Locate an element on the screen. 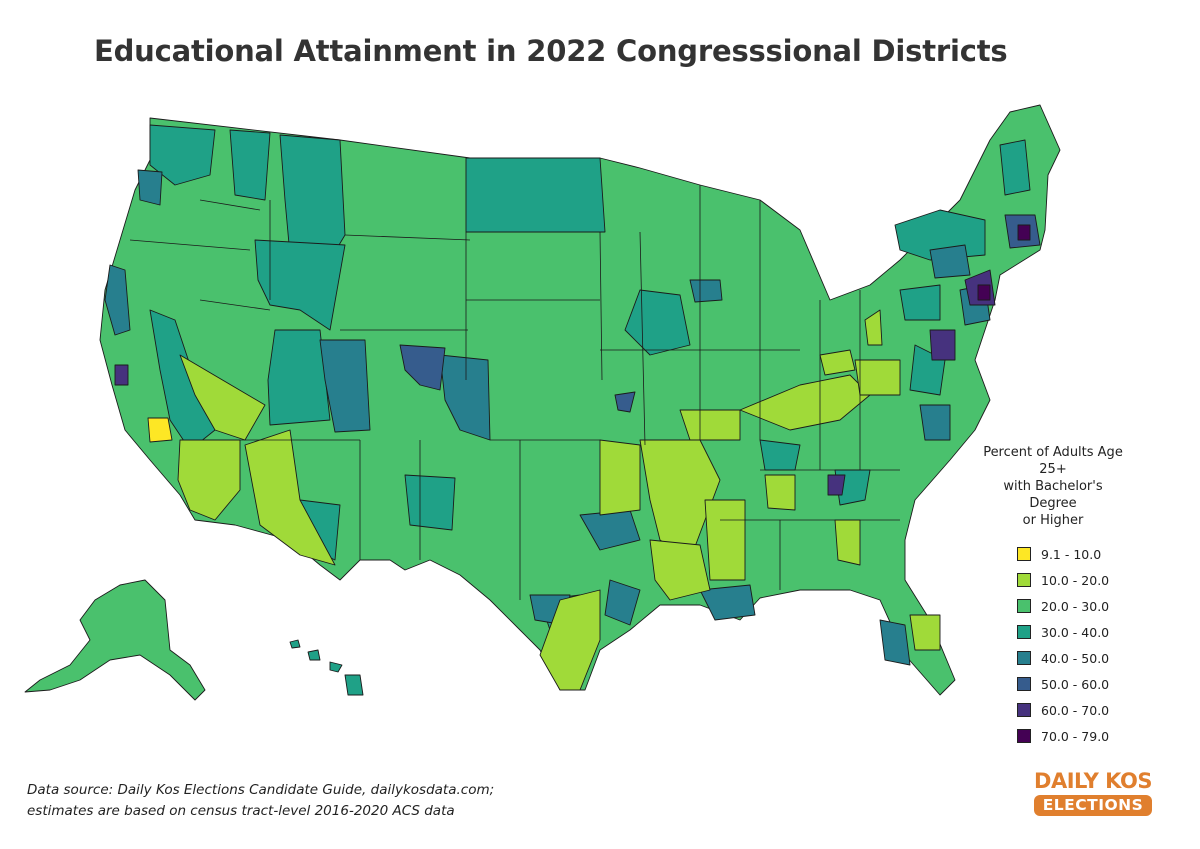 Image resolution: width=1200 pixels, height=849 pixels. legend-label: 9.1 - 10.0 is located at coordinates (1071, 554).